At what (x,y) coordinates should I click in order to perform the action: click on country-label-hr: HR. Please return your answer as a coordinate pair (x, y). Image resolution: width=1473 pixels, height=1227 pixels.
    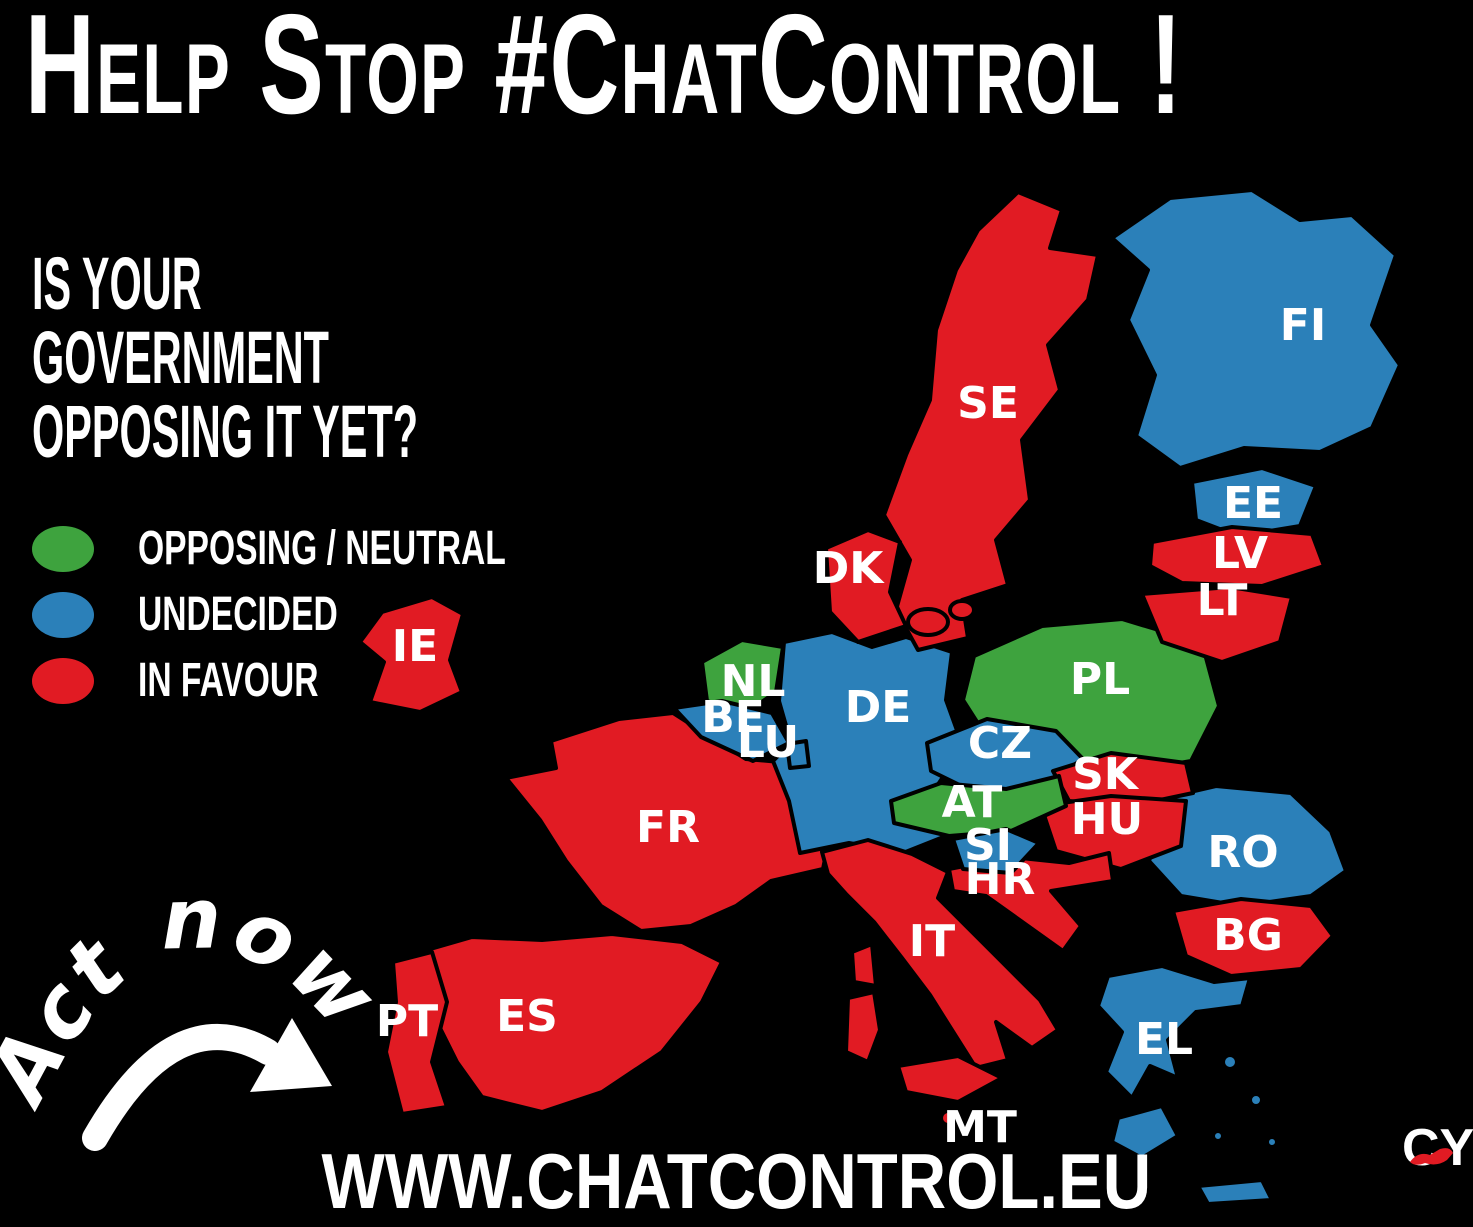
    Looking at the image, I should click on (1000, 879).